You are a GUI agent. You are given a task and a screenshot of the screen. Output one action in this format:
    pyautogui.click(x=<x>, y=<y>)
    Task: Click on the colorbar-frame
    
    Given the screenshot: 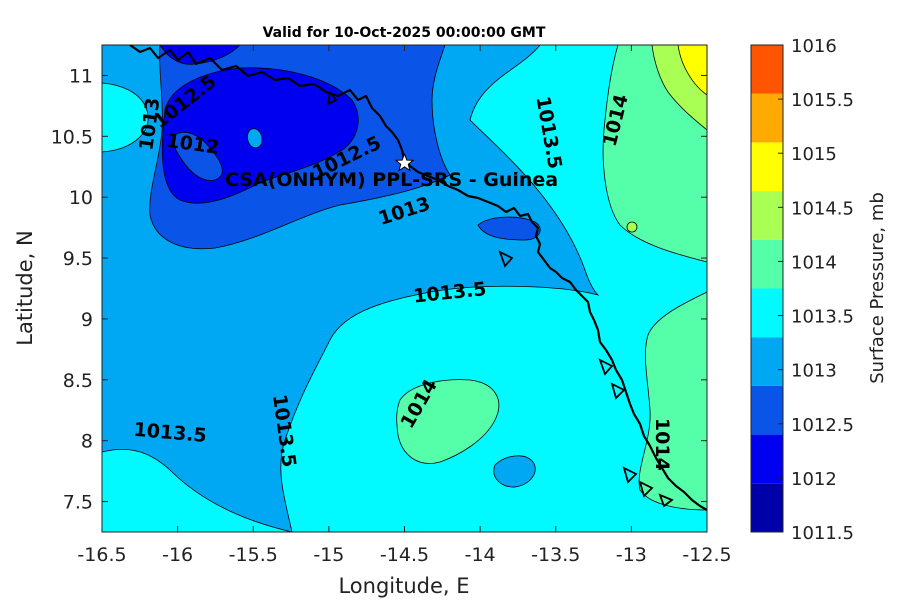 What is the action you would take?
    pyautogui.click(x=767, y=288)
    